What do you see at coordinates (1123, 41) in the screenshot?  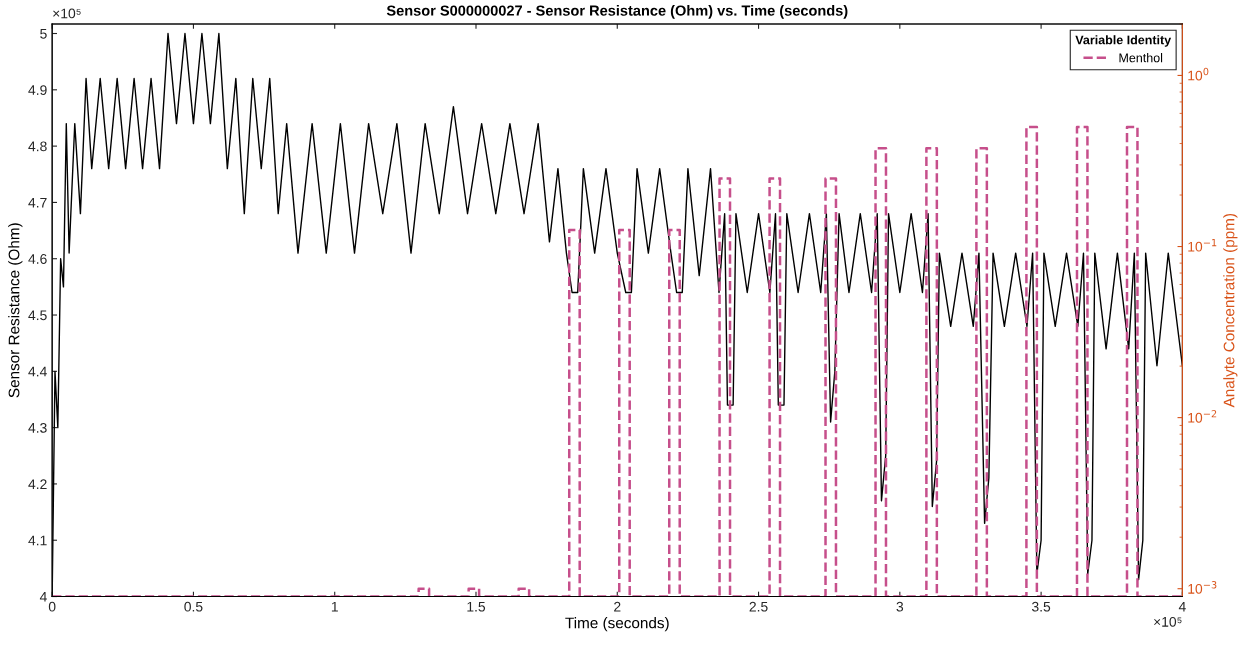 I see `legend-title: Variable Identity` at bounding box center [1123, 41].